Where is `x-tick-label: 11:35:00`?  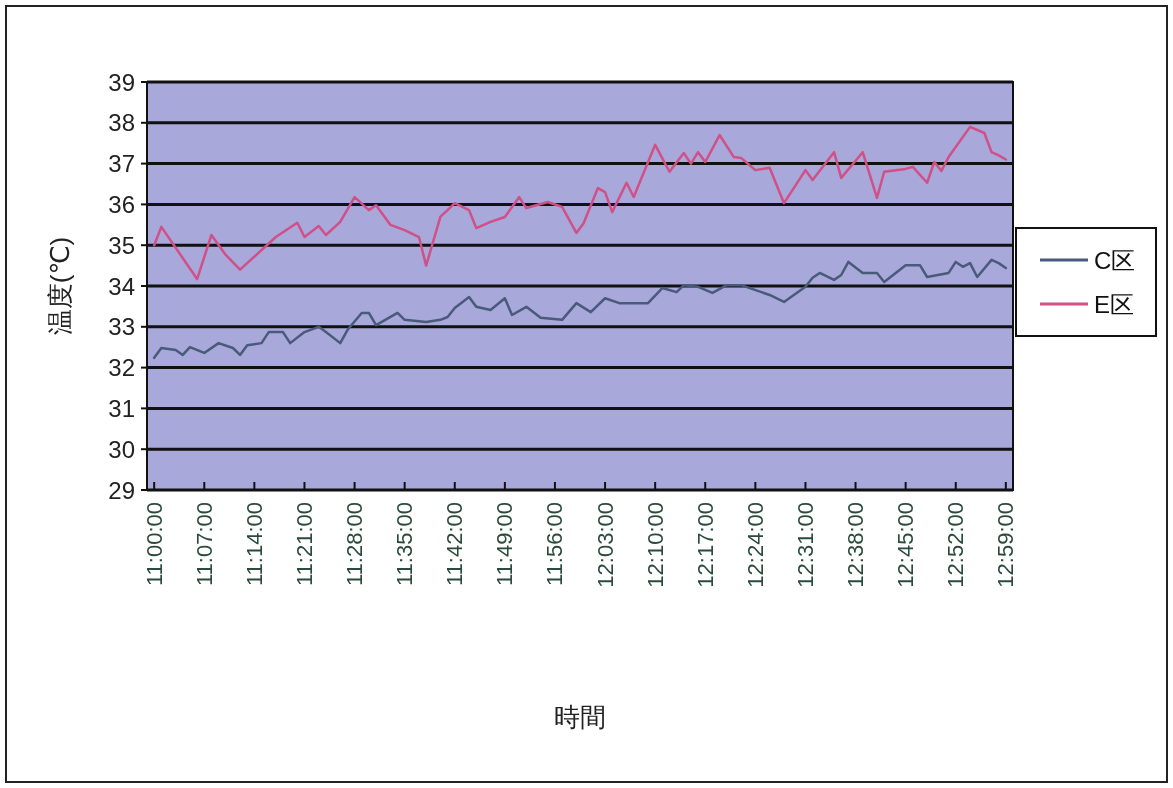 x-tick-label: 11:35:00 is located at coordinates (405, 544).